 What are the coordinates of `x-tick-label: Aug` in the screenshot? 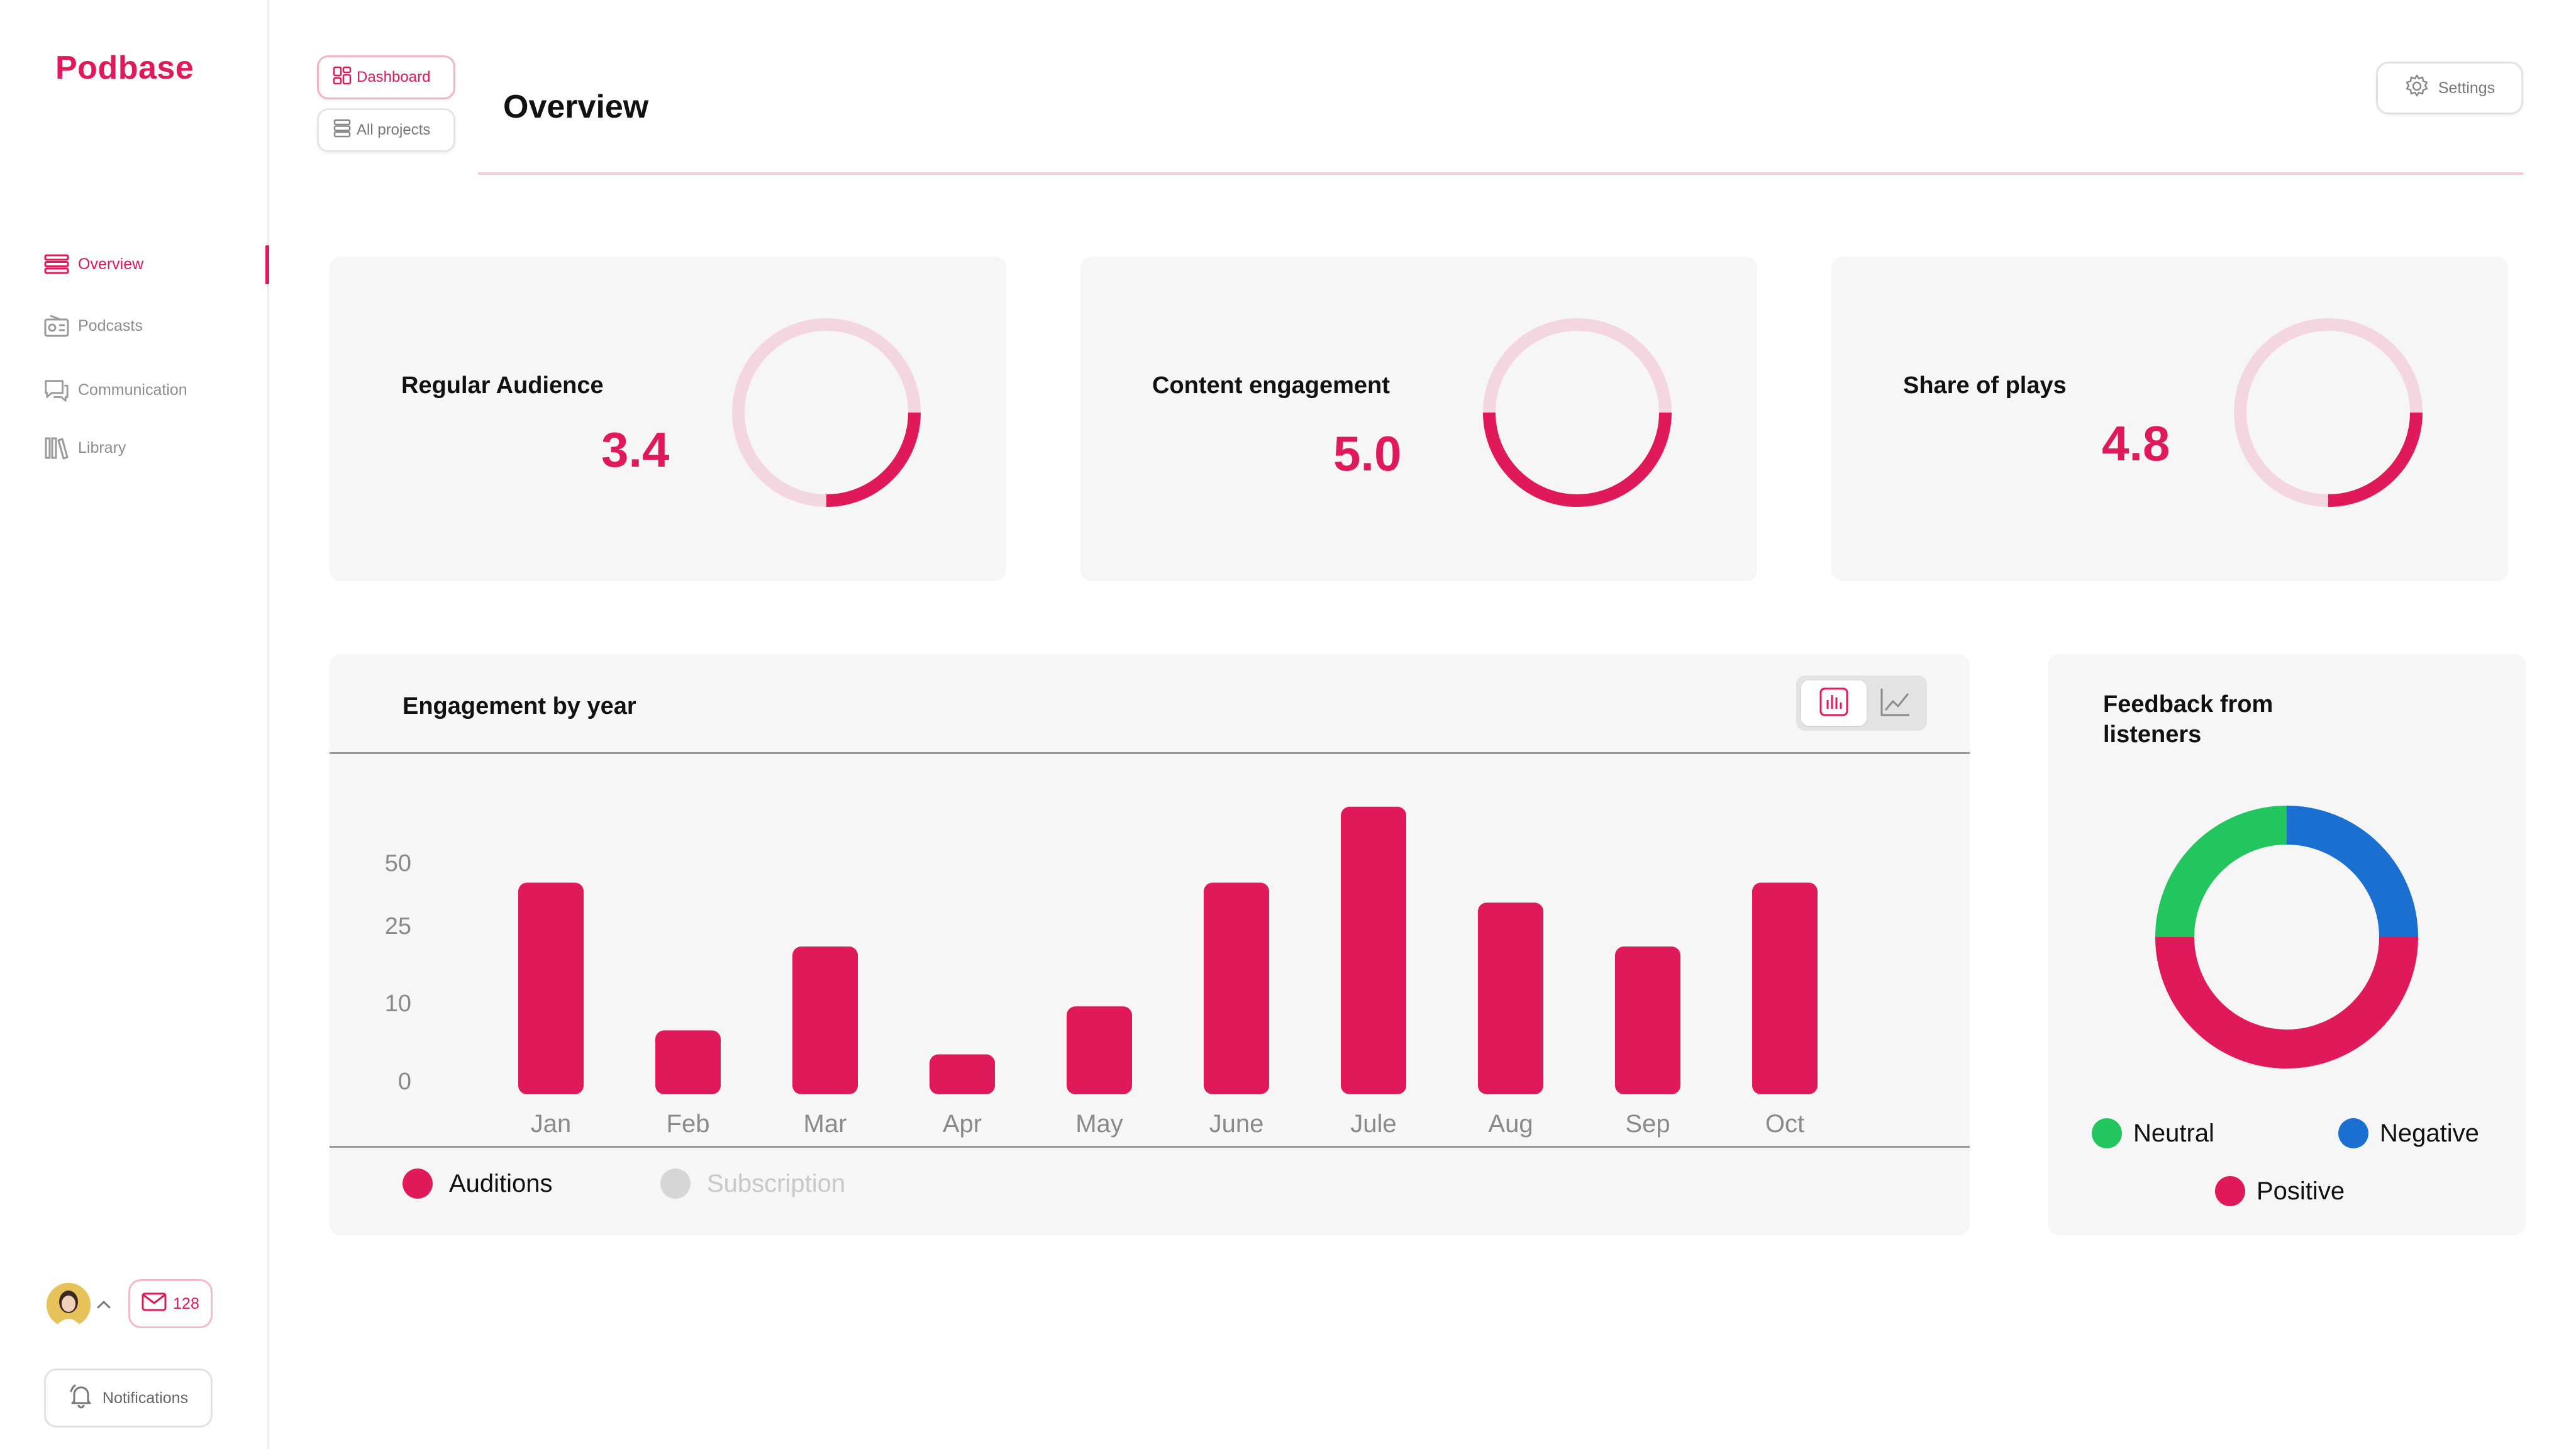 It's located at (1510, 1124).